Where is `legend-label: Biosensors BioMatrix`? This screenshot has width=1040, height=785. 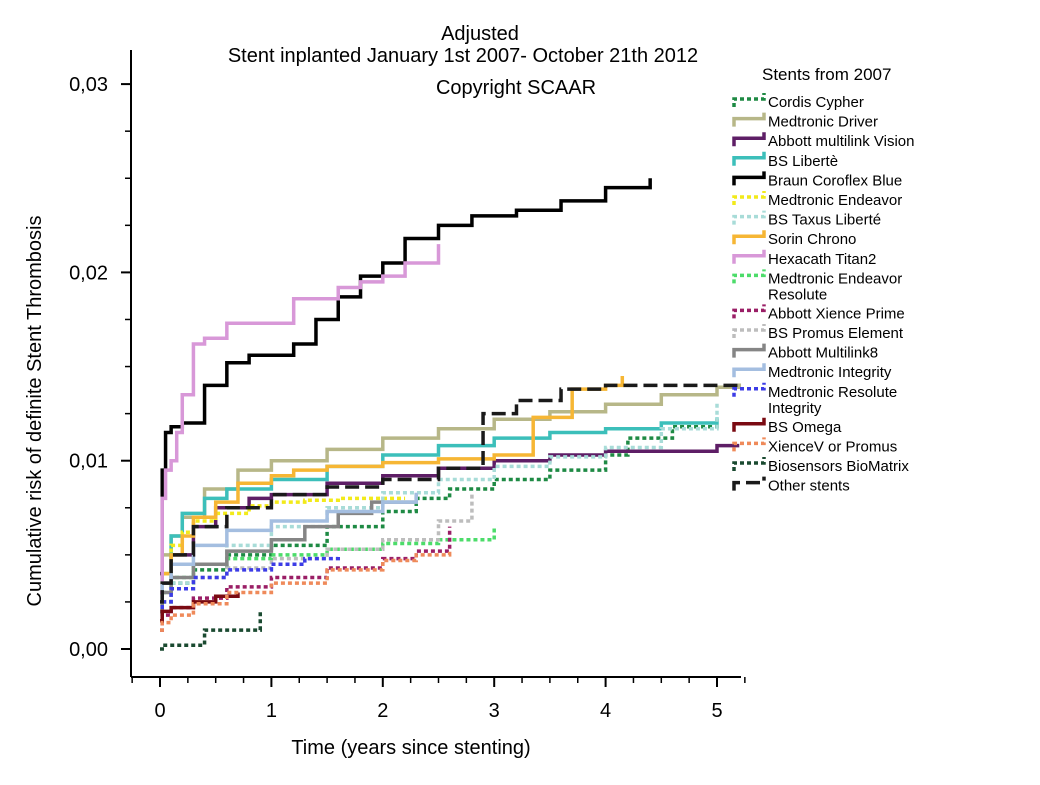
legend-label: Biosensors BioMatrix is located at coordinates (838, 466).